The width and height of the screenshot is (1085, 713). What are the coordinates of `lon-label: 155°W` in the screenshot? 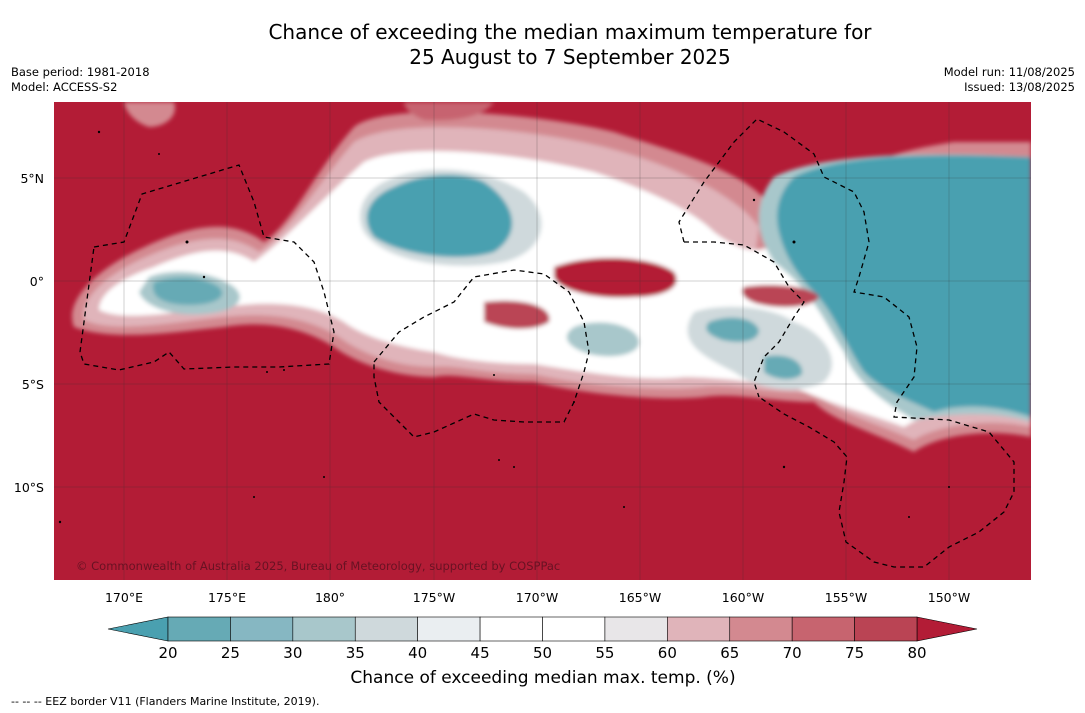 It's located at (846, 597).